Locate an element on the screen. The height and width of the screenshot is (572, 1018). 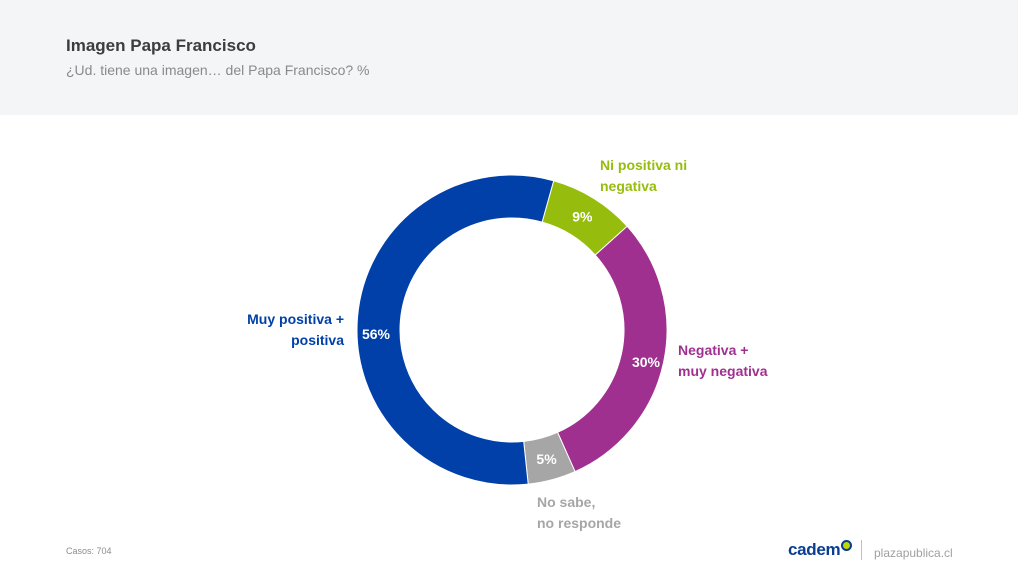
slice-label-line: negativa is located at coordinates (628, 186).